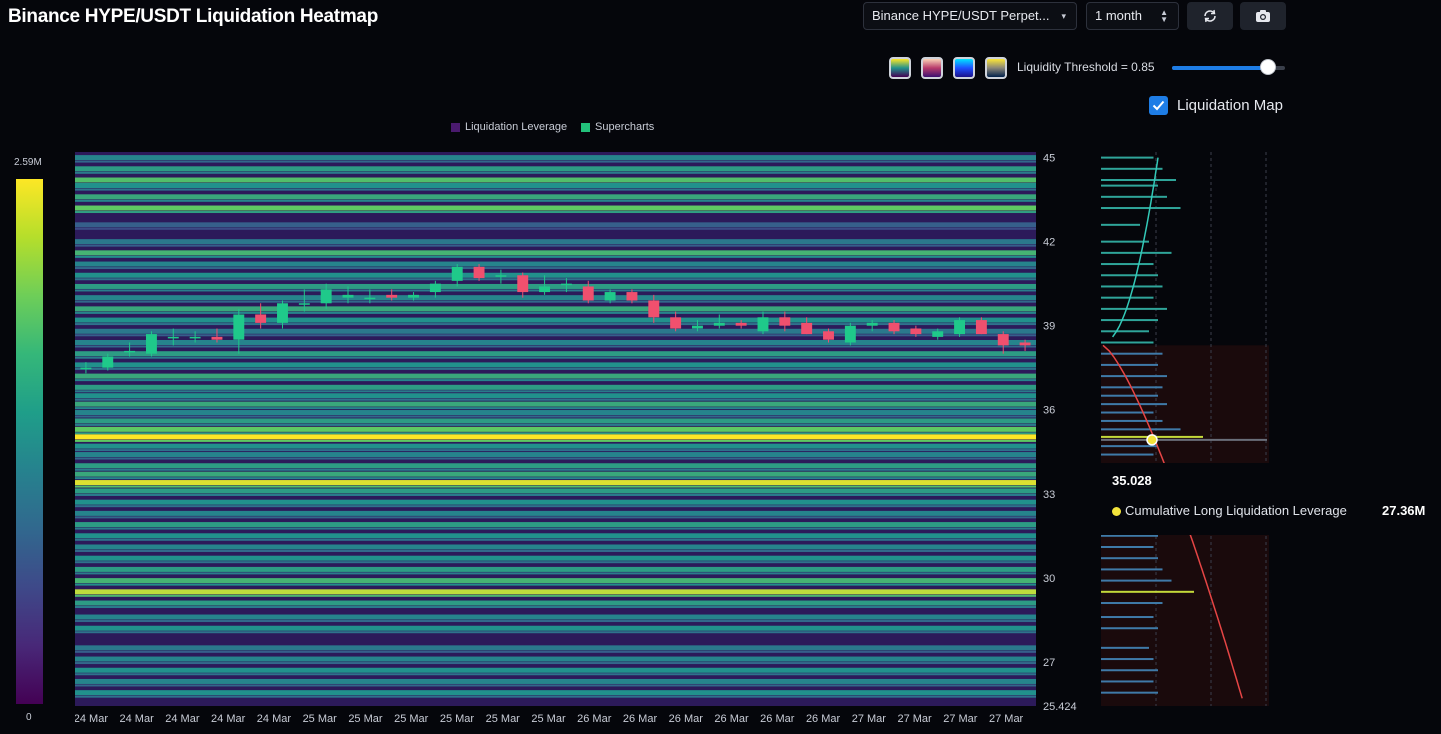  I want to click on caret-down-icon: ▾, so click(1063, 16).